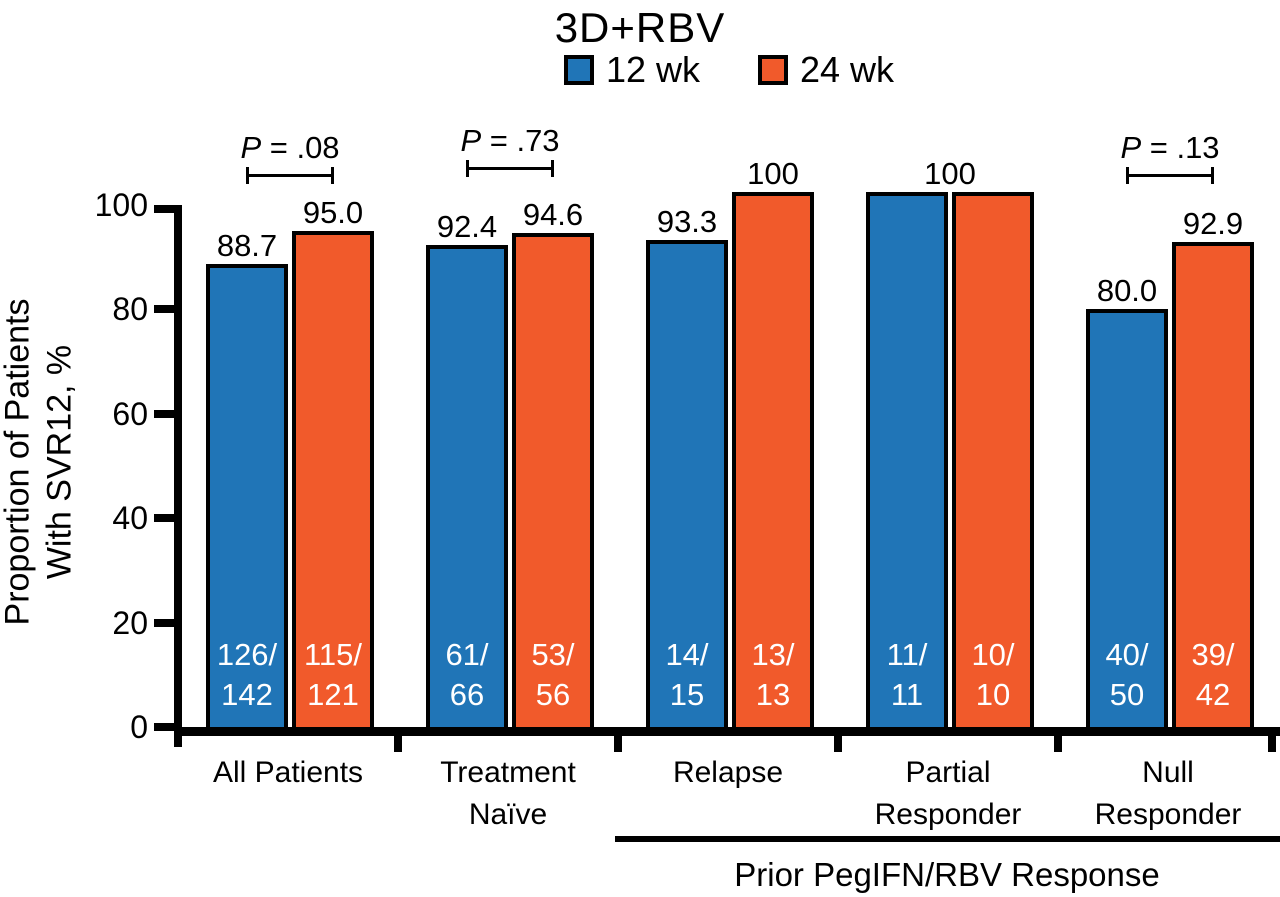 This screenshot has width=1280, height=897. What do you see at coordinates (1213, 486) in the screenshot?
I see `bar: 39/42` at bounding box center [1213, 486].